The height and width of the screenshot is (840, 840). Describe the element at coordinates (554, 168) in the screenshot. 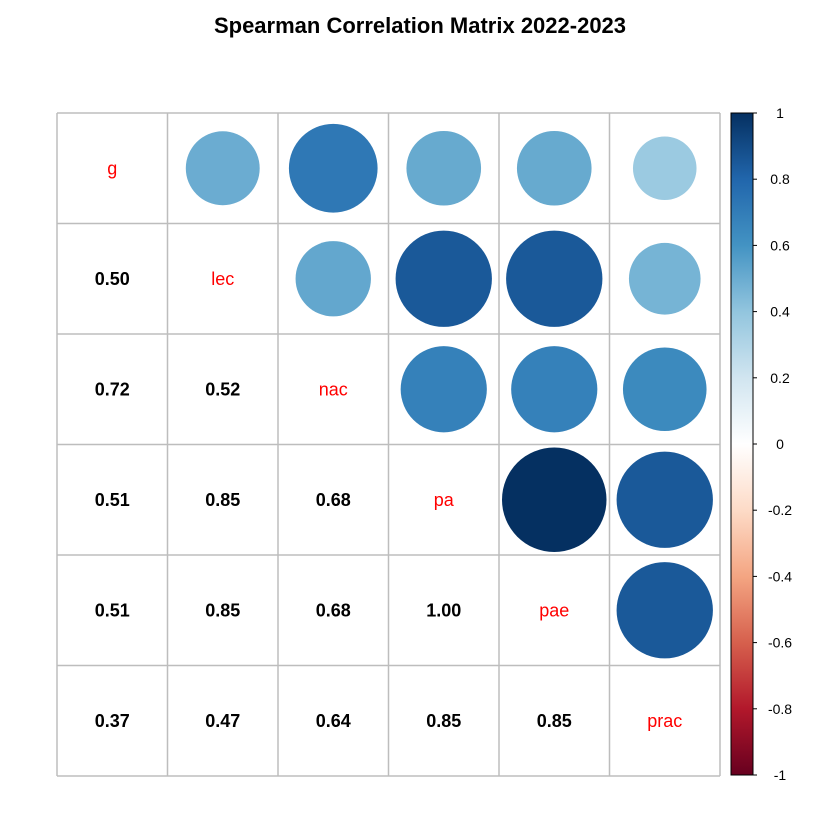

I see `correlation-circle-g-pae` at that location.